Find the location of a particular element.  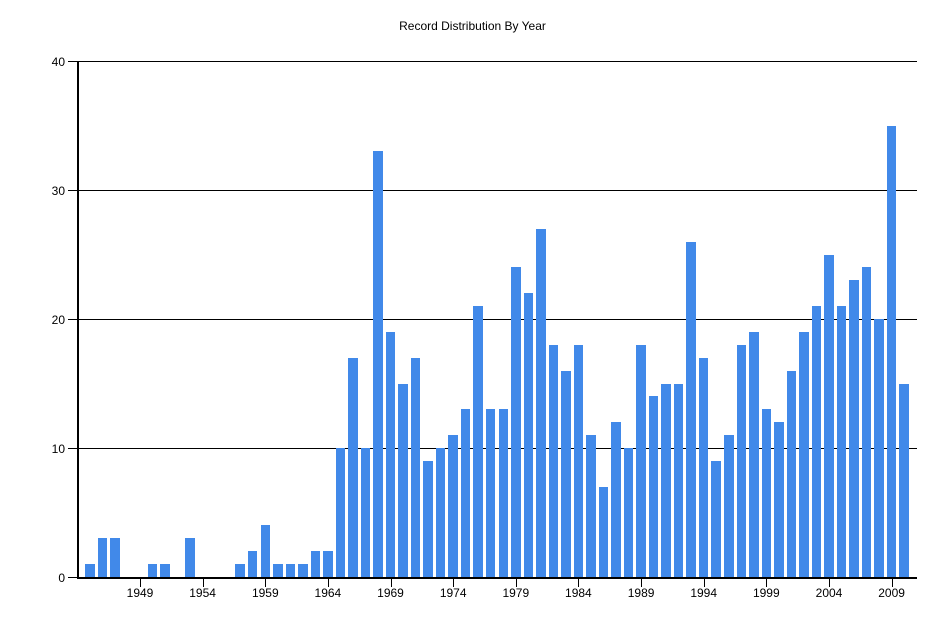

bar-1991 is located at coordinates (666, 480).